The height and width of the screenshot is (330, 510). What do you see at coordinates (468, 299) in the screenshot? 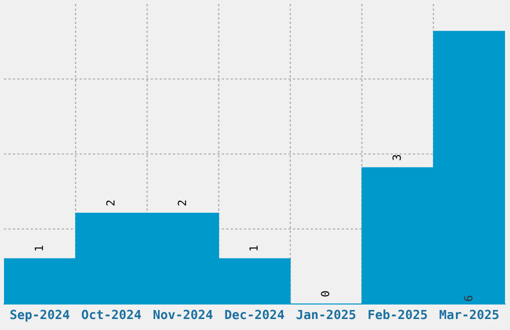
I see `data-label: 6` at bounding box center [468, 299].